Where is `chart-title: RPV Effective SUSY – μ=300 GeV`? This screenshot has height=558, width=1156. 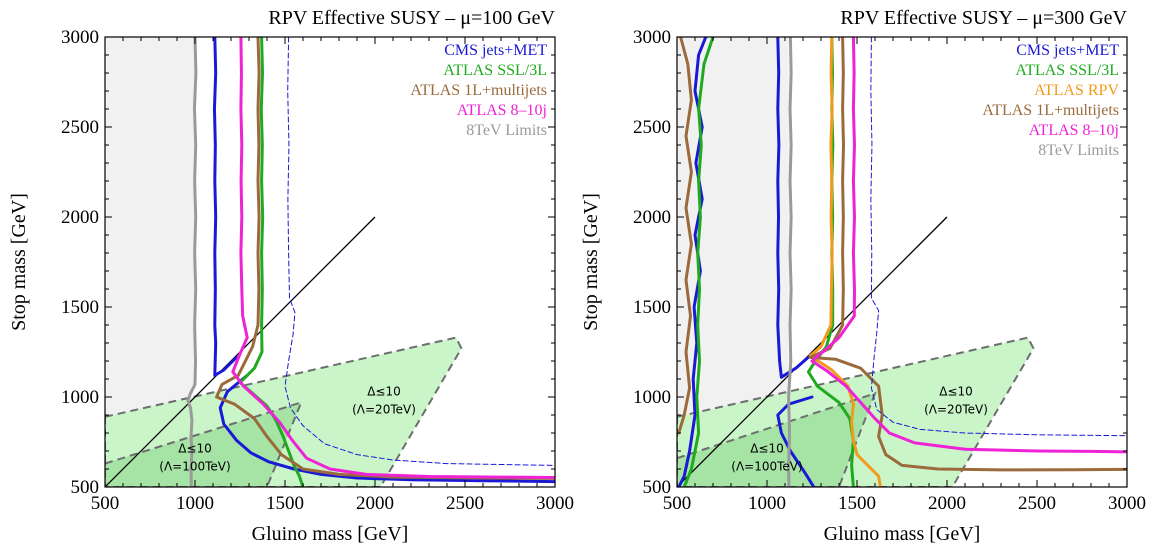 chart-title: RPV Effective SUSY – μ=300 GeV is located at coordinates (983, 18).